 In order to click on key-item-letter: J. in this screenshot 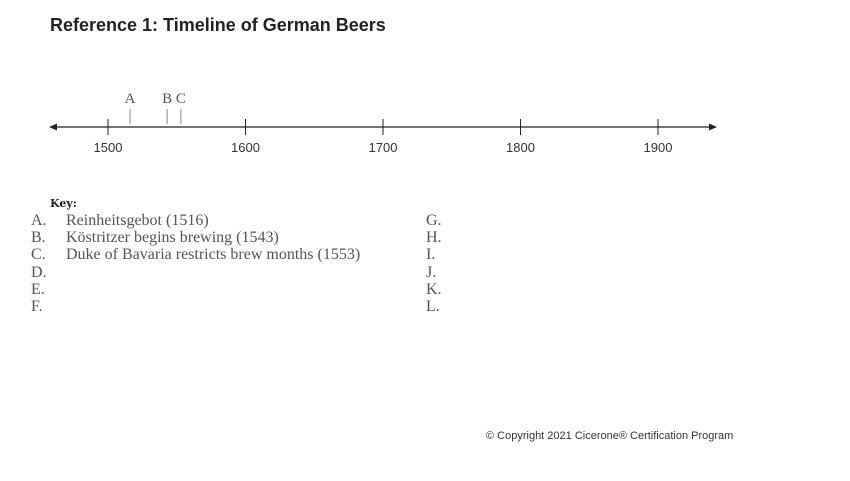, I will do `click(431, 272)`.